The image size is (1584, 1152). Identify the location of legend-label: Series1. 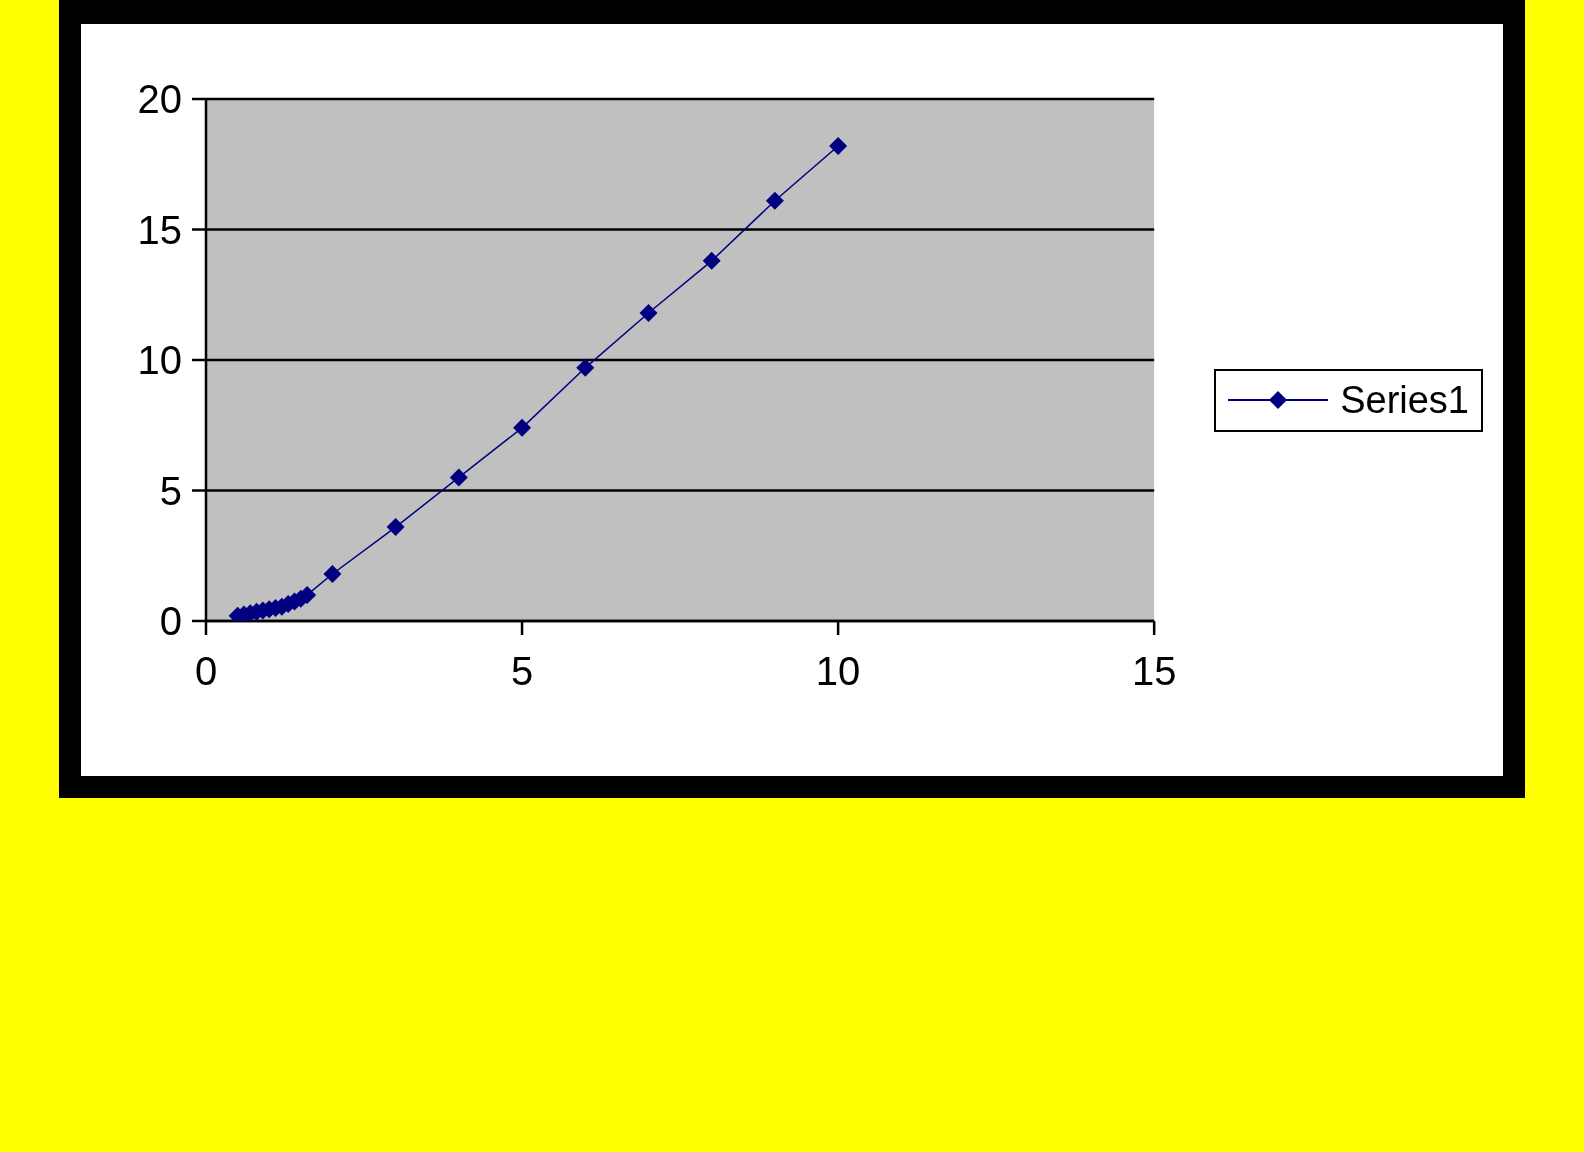
(1404, 400).